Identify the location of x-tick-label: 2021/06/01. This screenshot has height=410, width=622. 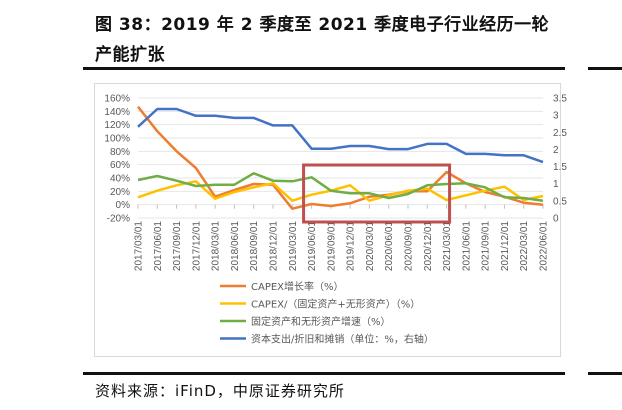
(466, 246).